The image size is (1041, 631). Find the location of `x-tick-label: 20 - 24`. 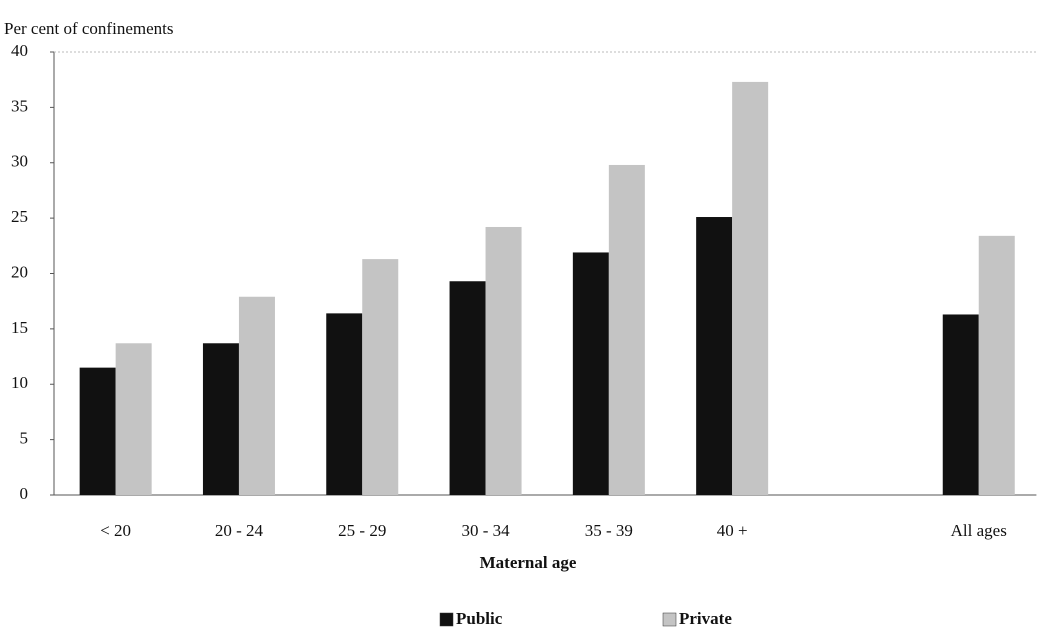

x-tick-label: 20 - 24 is located at coordinates (239, 530).